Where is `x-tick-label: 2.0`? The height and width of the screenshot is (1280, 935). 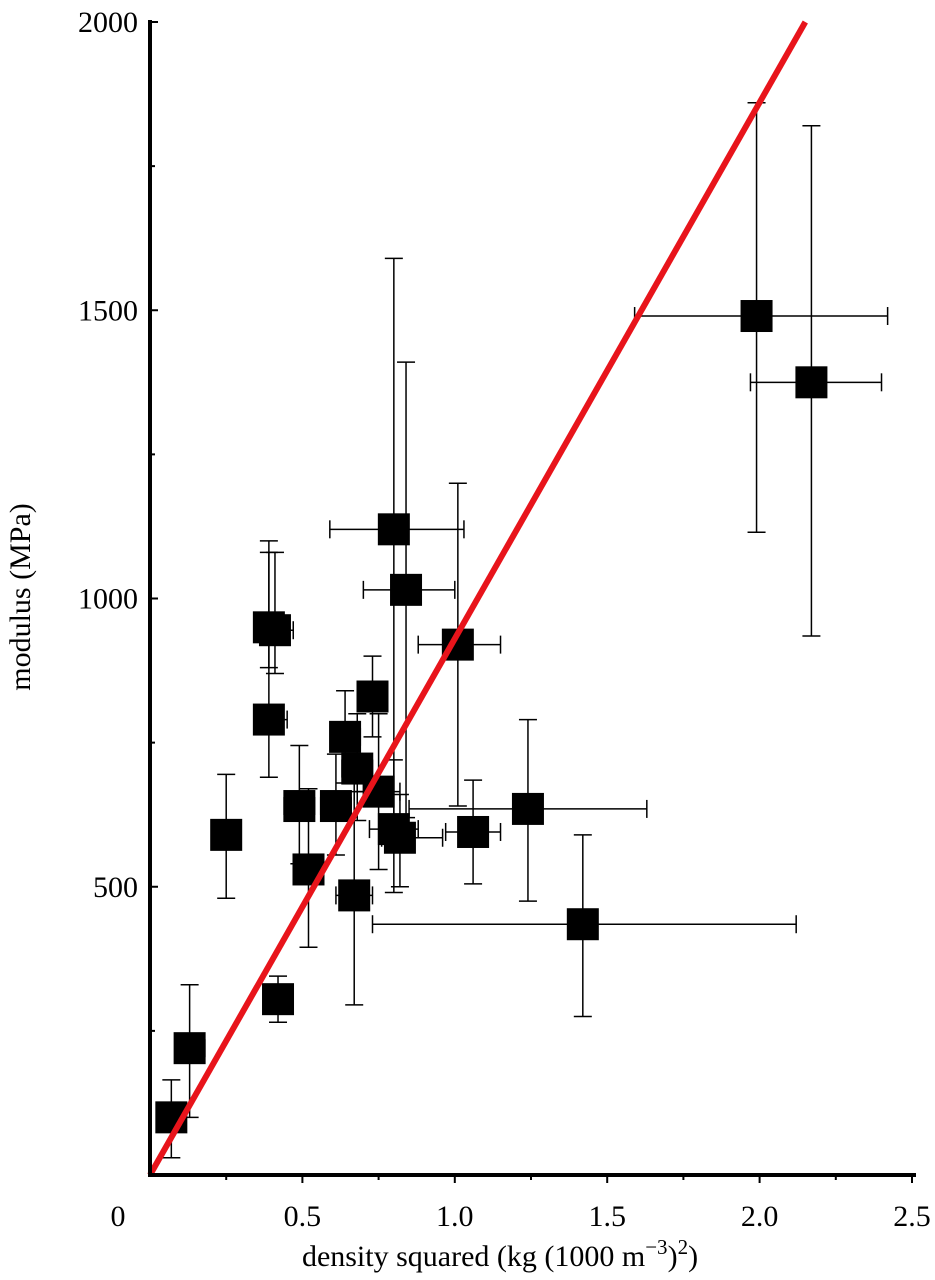 x-tick-label: 2.0 is located at coordinates (760, 1216).